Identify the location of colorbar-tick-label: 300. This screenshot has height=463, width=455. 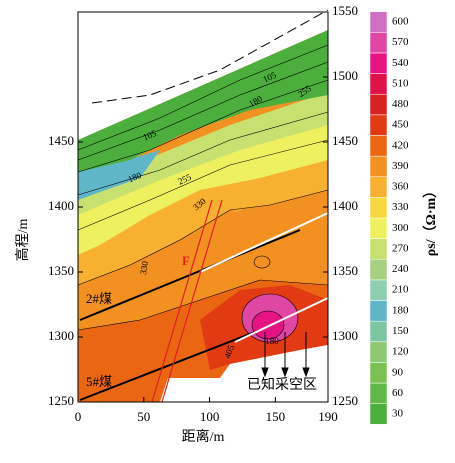
(400, 228).